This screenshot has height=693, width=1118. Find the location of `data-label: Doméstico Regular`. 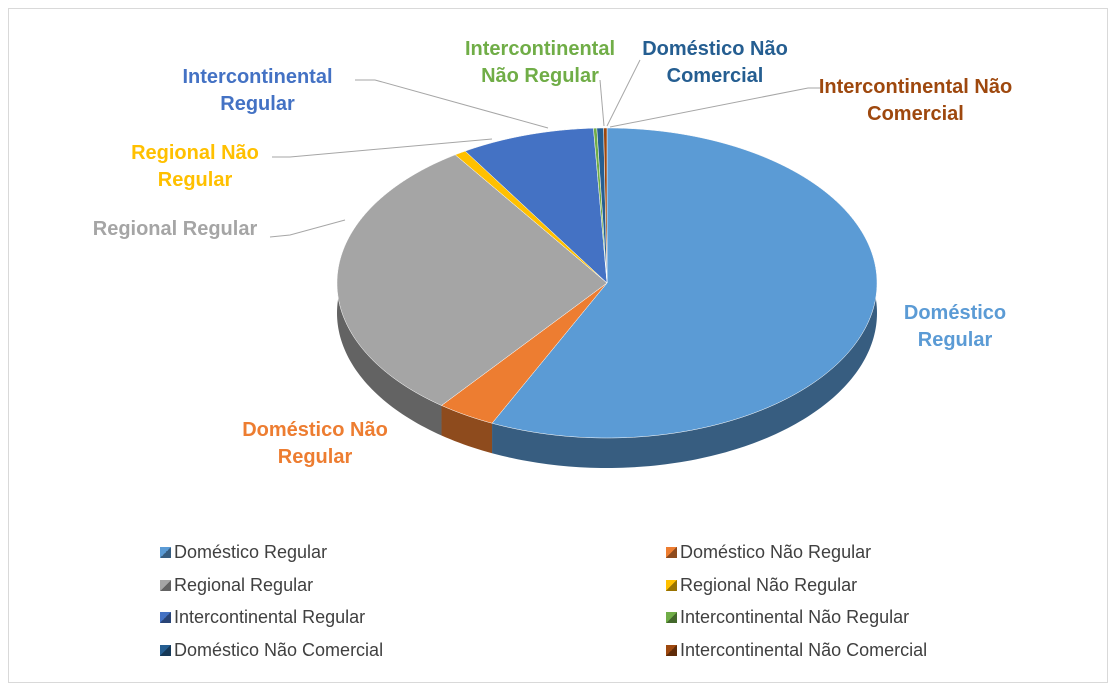

data-label: Doméstico Regular is located at coordinates (955, 326).